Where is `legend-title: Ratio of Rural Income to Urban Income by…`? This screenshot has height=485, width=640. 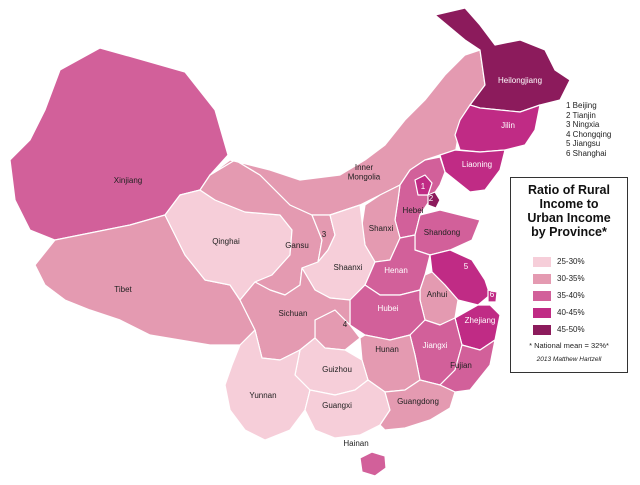 legend-title: Ratio of Rural Income to Urban Income by… is located at coordinates (569, 211).